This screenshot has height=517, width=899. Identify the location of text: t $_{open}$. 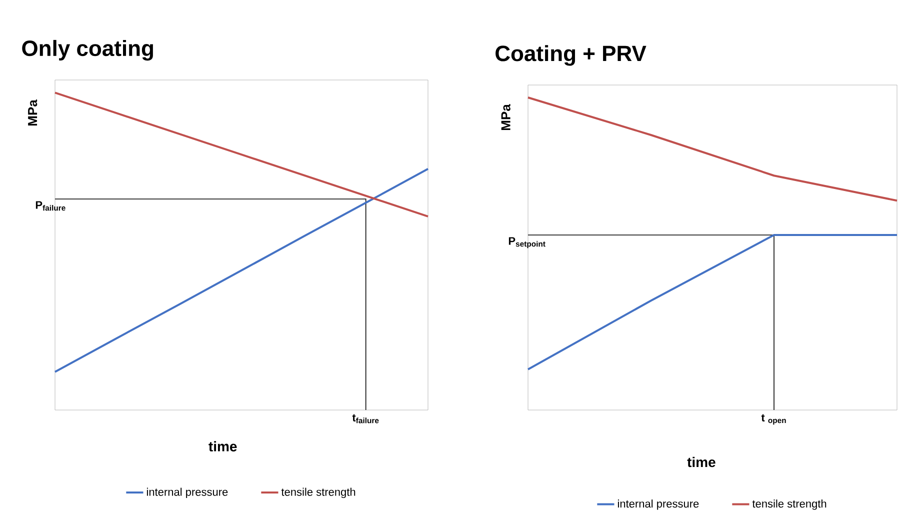
(773, 419).